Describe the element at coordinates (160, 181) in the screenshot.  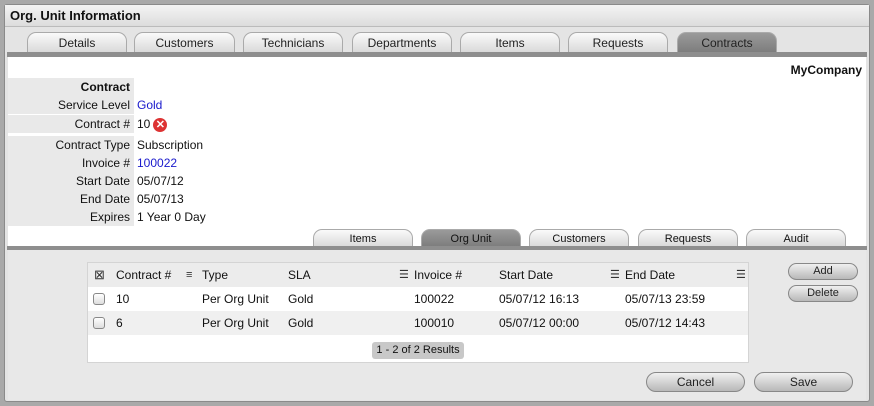
I see `start-date-value: 05/07/12` at that location.